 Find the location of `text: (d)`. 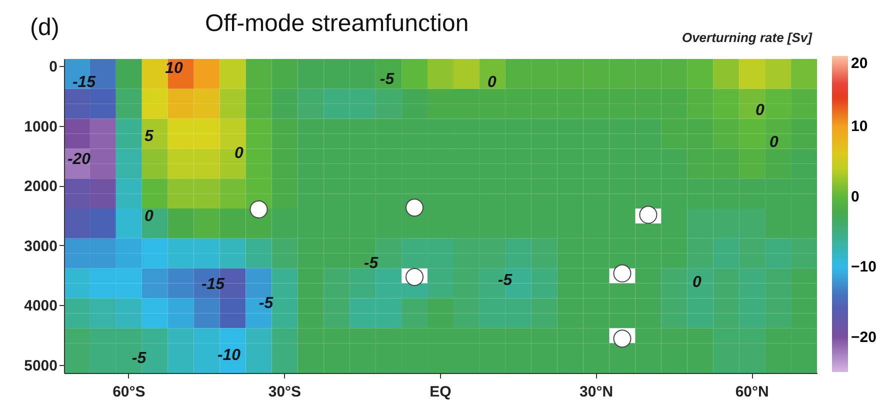

text: (d) is located at coordinates (45, 27).